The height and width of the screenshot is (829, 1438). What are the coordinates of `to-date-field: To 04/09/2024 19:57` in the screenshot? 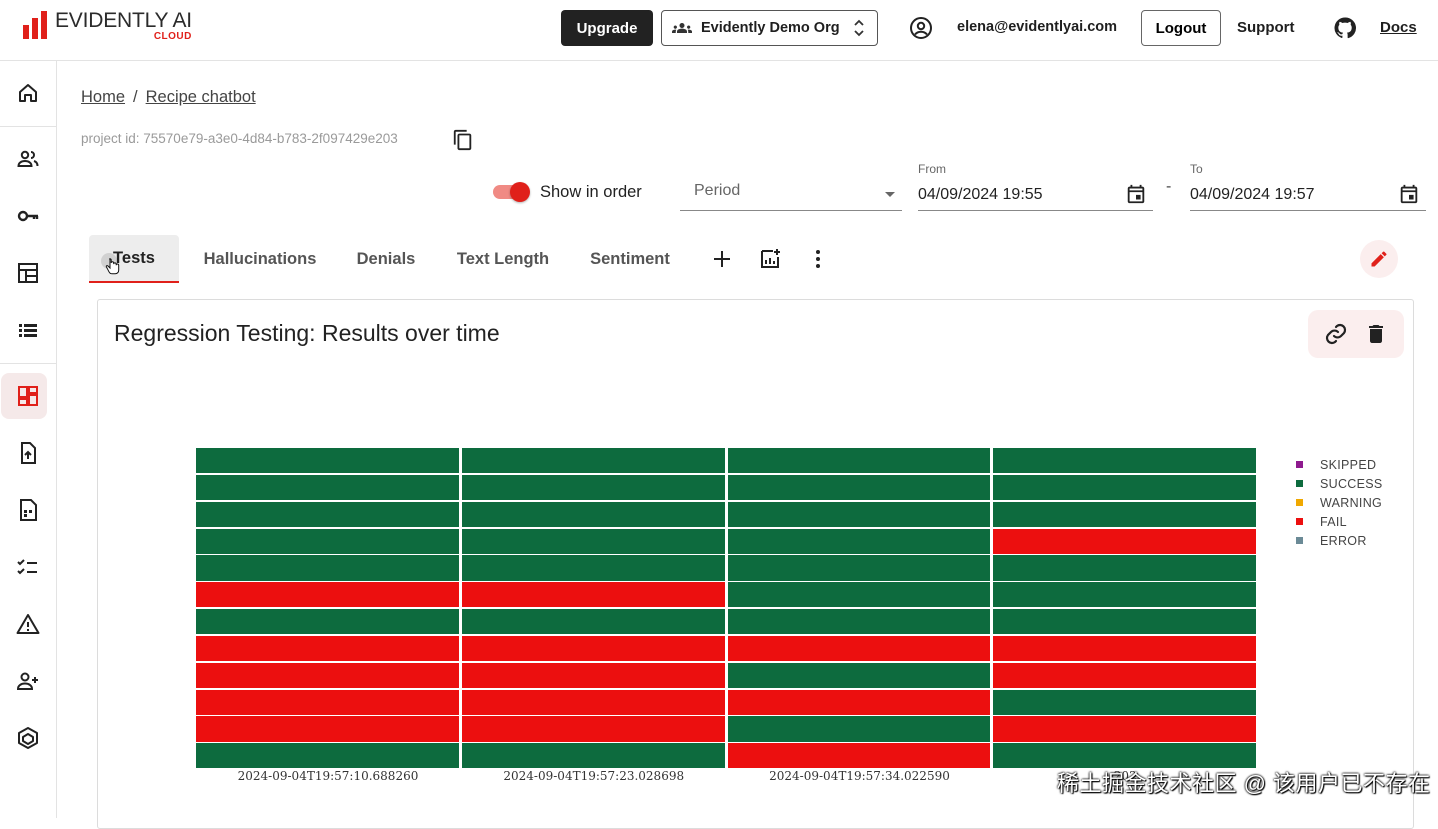 It's located at (1308, 186).